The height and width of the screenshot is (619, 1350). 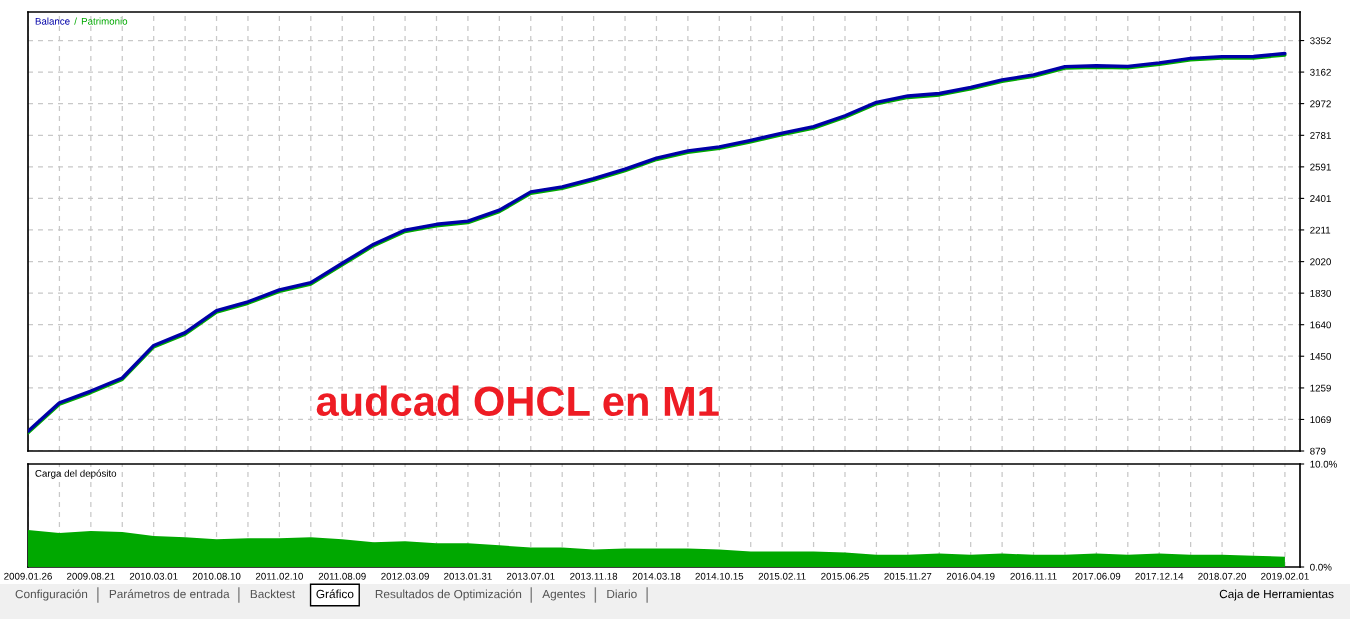 What do you see at coordinates (1321, 567) in the screenshot?
I see `y-tick-label: 0.0%` at bounding box center [1321, 567].